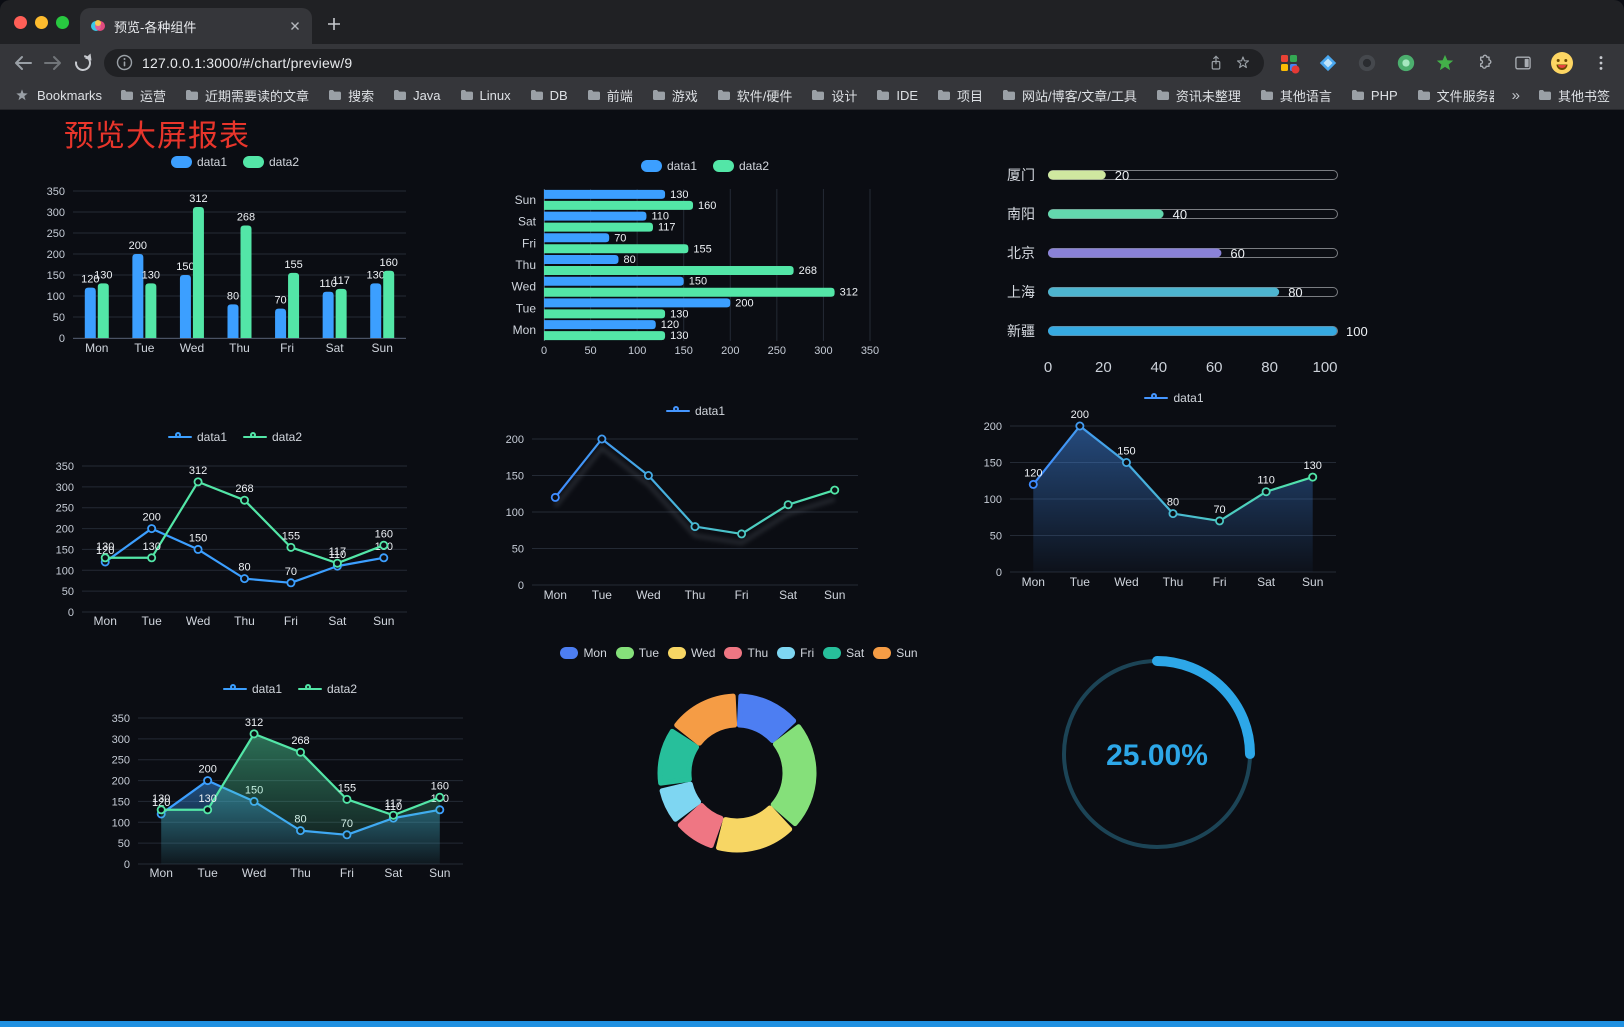  Describe the element at coordinates (807, 653) in the screenshot. I see `legend-label: Fri` at that location.